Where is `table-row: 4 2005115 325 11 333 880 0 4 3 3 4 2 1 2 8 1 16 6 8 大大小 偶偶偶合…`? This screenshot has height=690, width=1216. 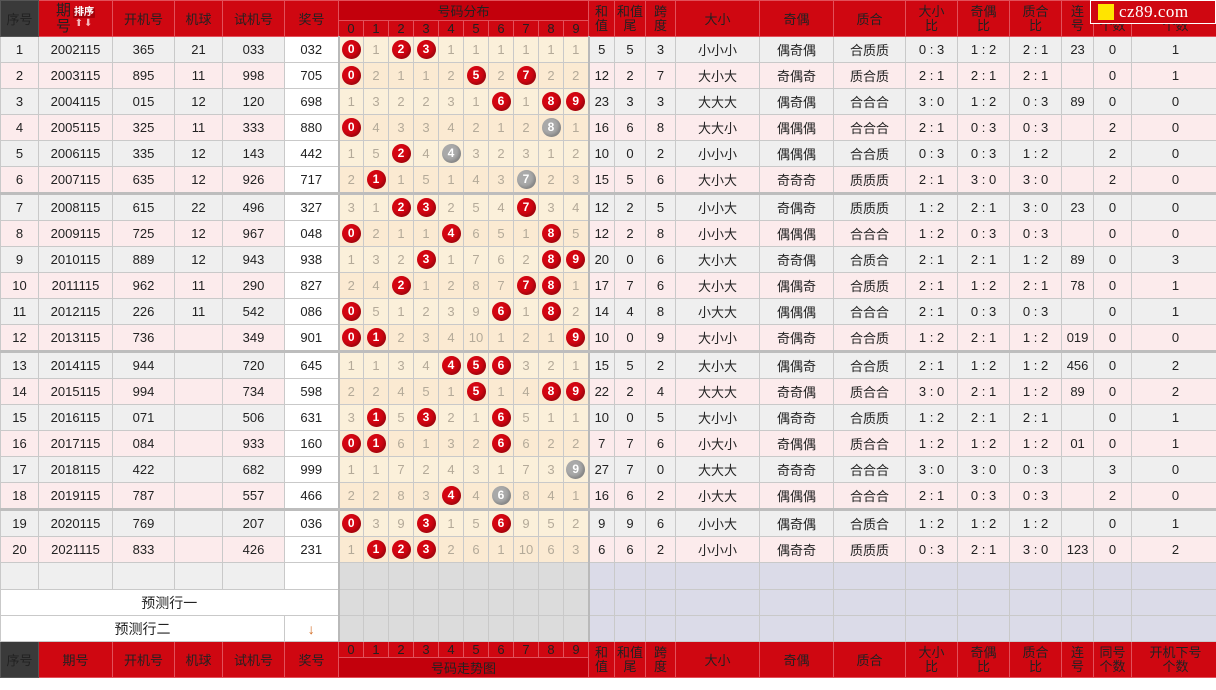 table-row: 4 2005115 325 11 333 880 0 4 3 3 4 2 1 2 8 1 16 6 8 大大小 偶偶偶合… is located at coordinates (608, 127).